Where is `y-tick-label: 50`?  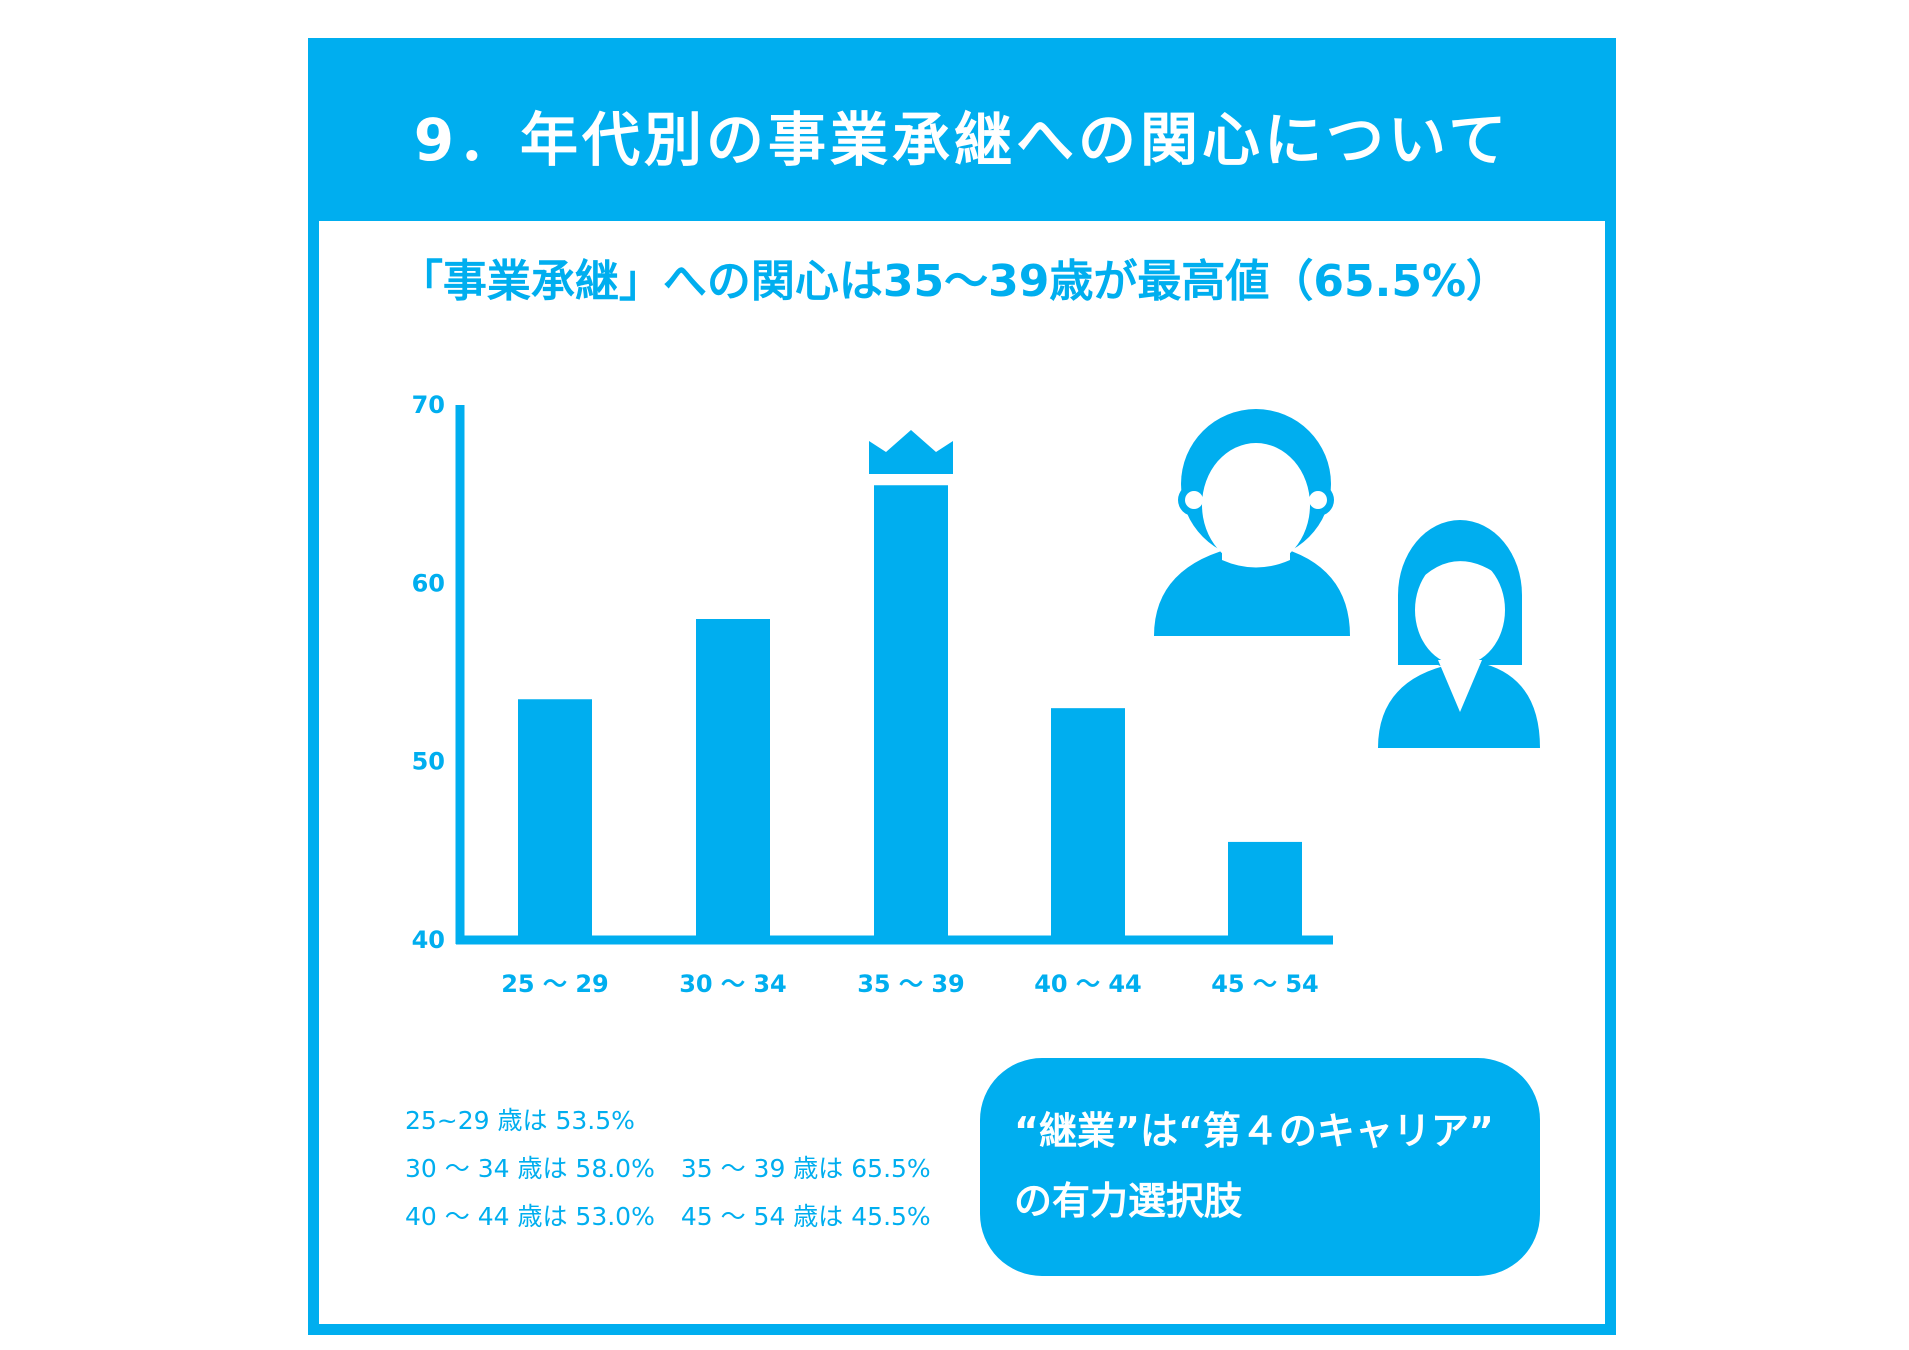 y-tick-label: 50 is located at coordinates (428, 762).